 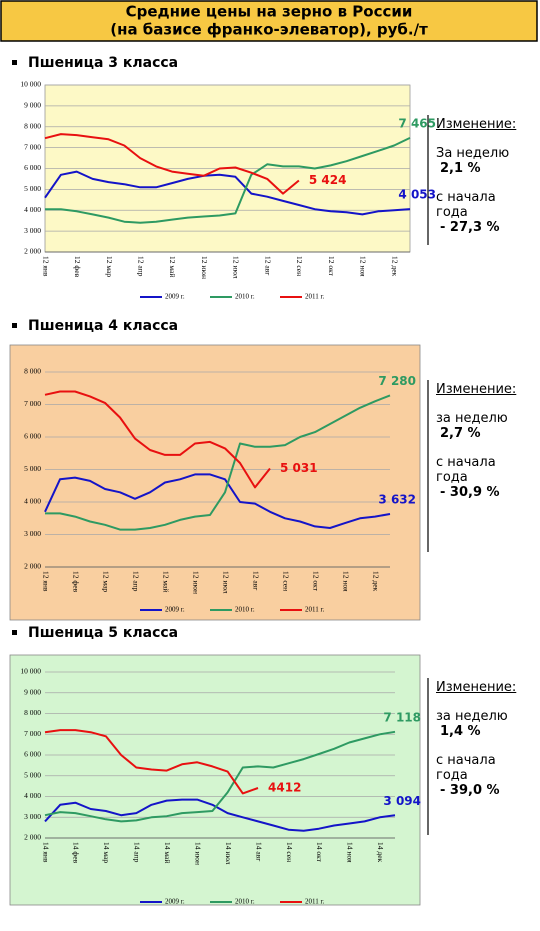 I want to click on value-label: 7 465, so click(x=417, y=123).